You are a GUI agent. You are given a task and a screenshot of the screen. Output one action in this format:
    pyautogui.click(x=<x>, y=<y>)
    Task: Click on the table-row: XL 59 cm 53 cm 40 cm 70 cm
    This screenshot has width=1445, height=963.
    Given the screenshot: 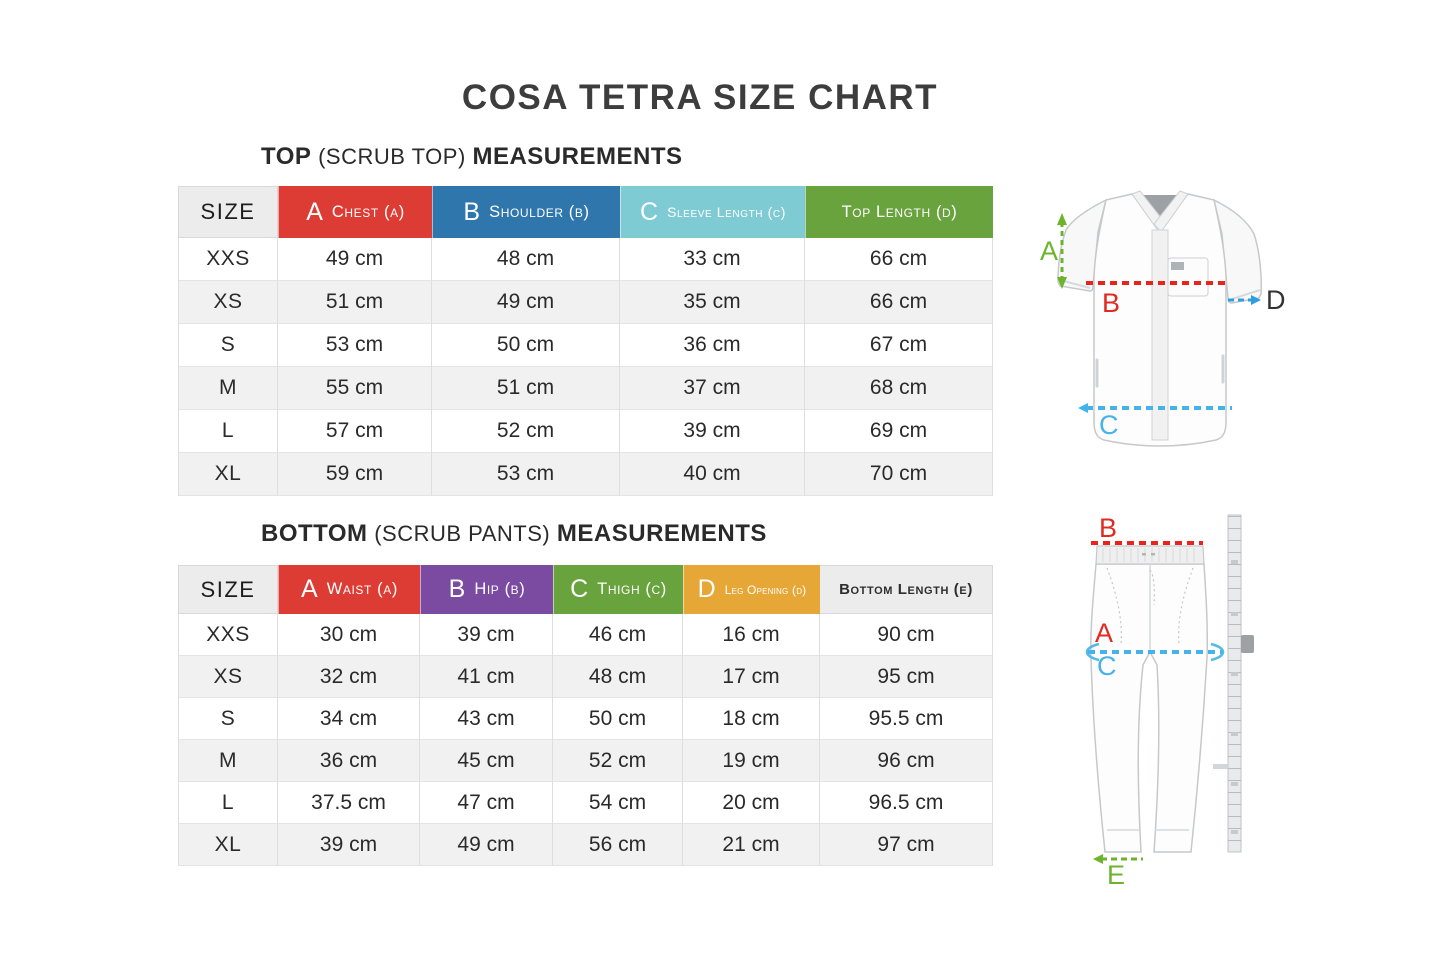 What is the action you would take?
    pyautogui.click(x=585, y=474)
    